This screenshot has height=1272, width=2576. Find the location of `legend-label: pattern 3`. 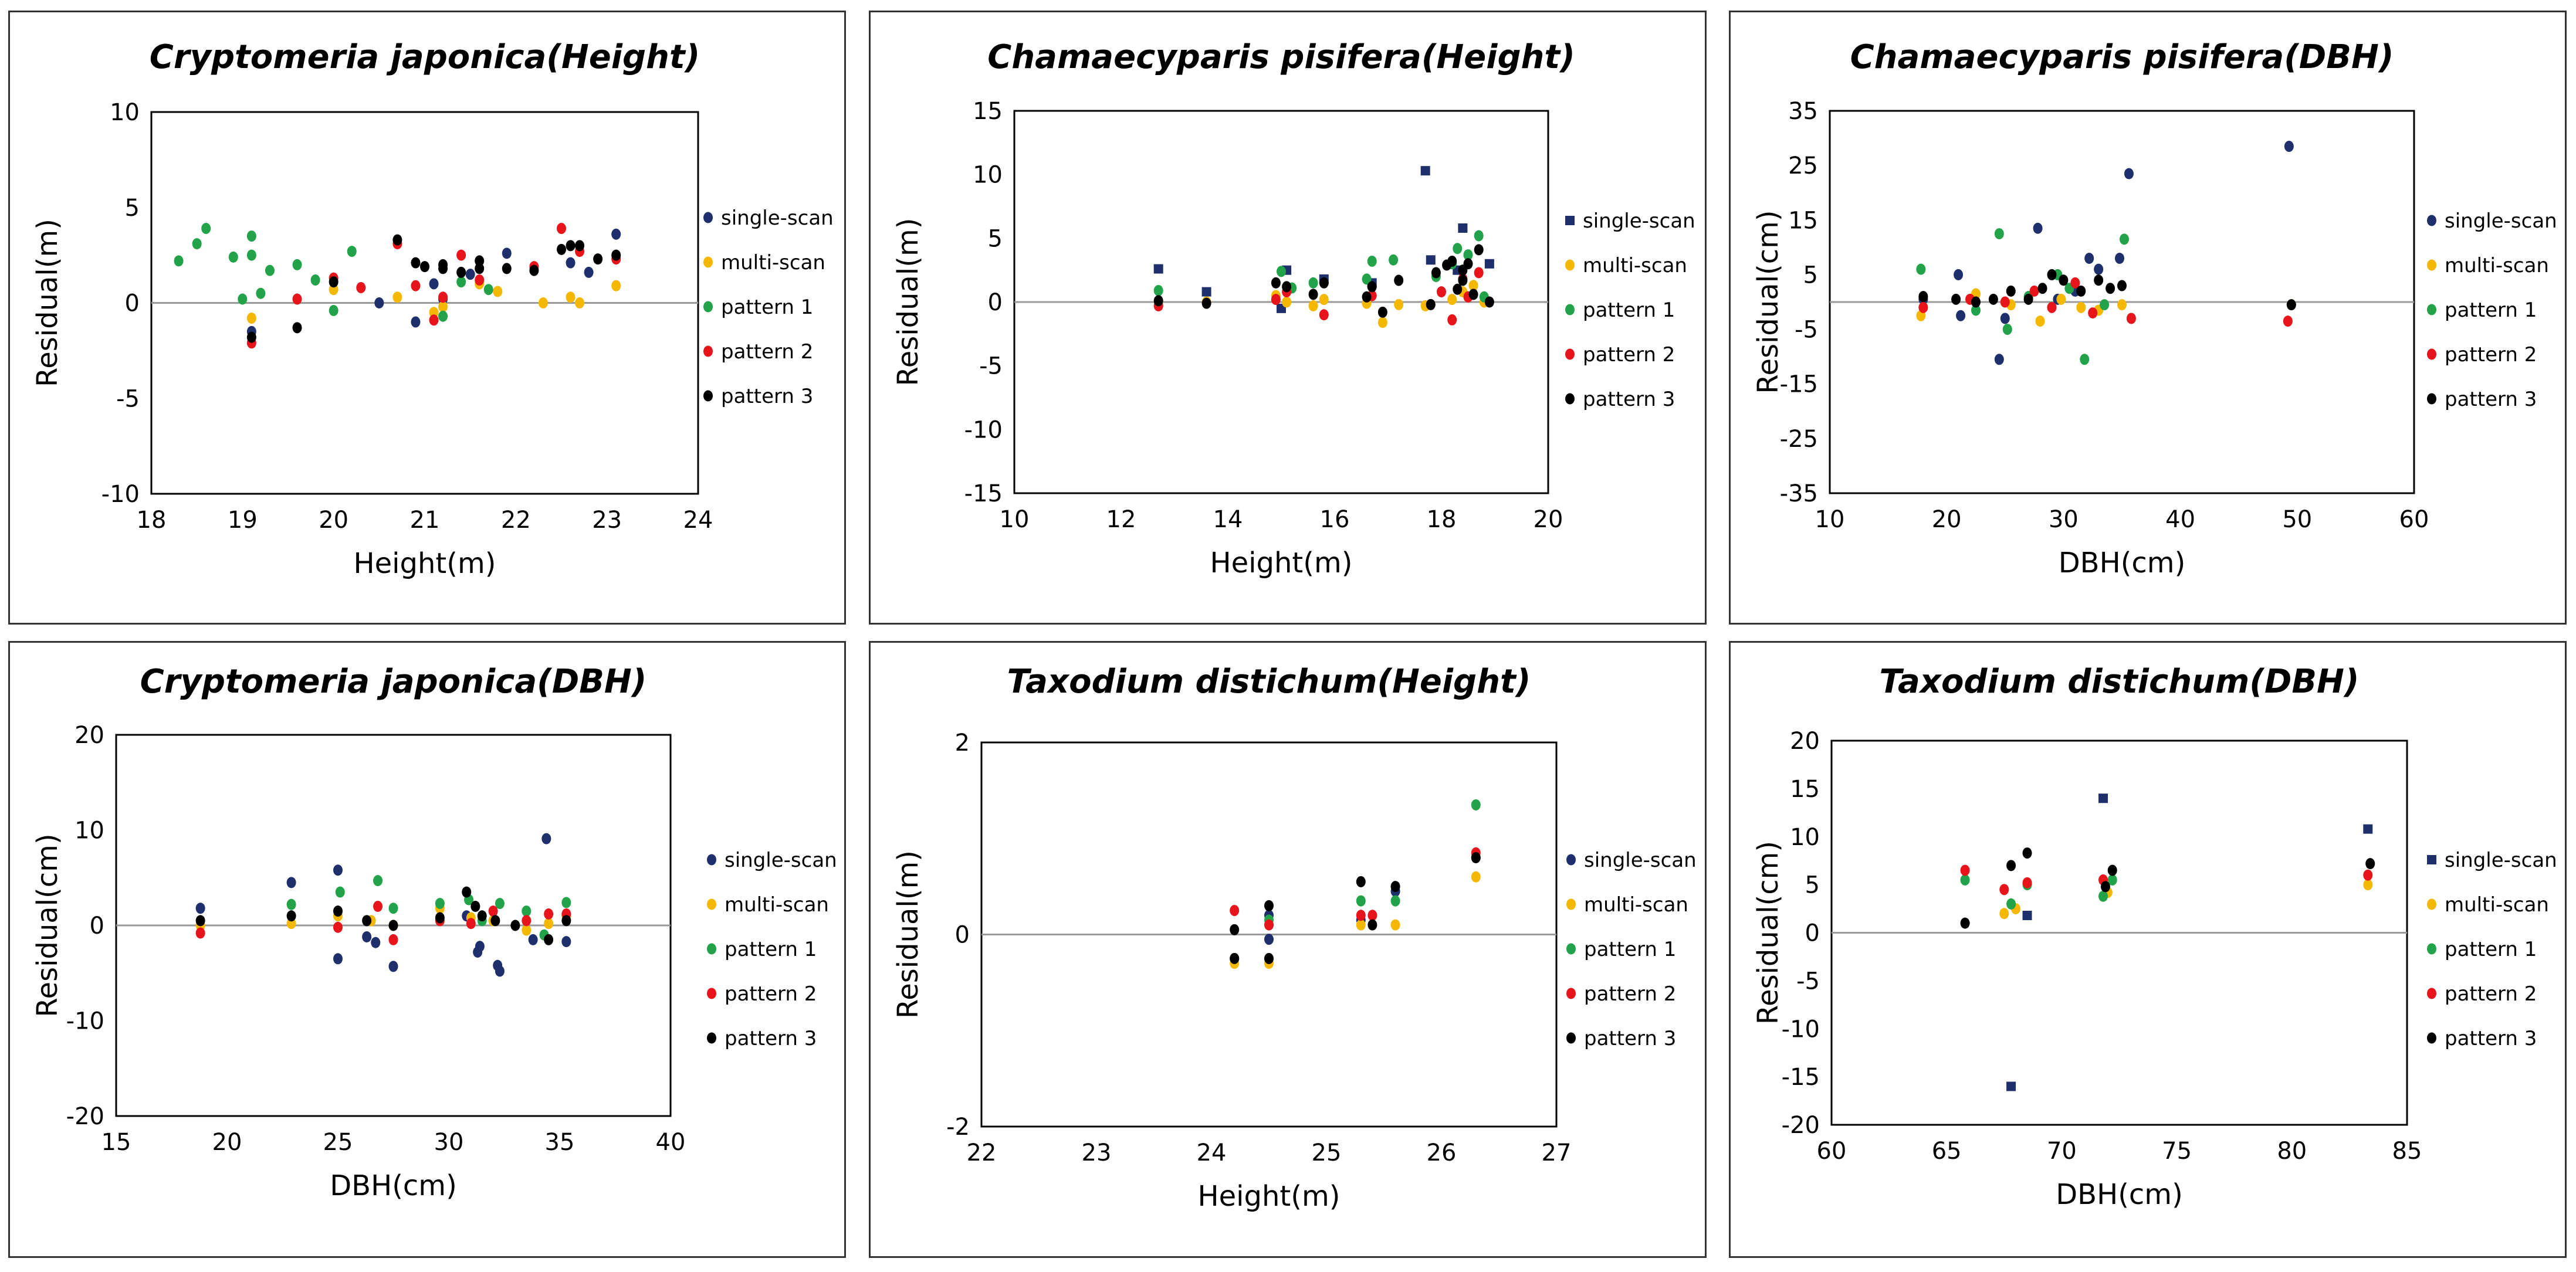

legend-label: pattern 3 is located at coordinates (767, 397).